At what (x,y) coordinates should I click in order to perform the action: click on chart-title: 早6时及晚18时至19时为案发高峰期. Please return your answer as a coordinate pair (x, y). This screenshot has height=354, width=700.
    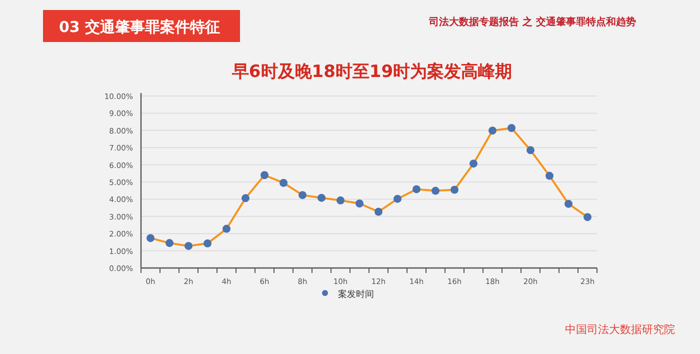
    Looking at the image, I should click on (371, 71).